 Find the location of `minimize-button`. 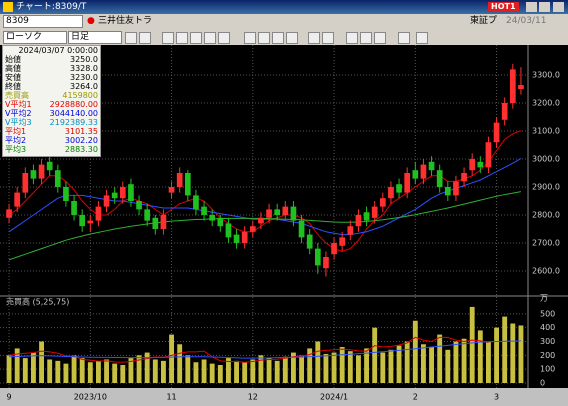

minimize-button is located at coordinates (531, 7).